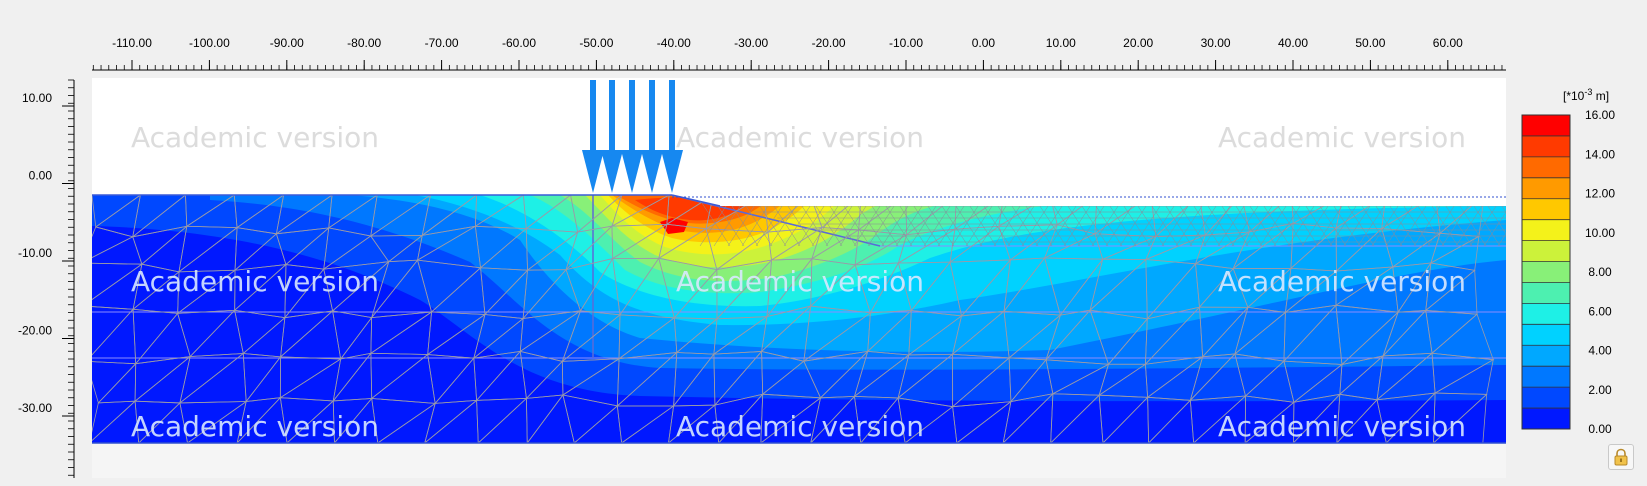  What do you see at coordinates (35, 331) in the screenshot?
I see `y-tick-label: -20.00` at bounding box center [35, 331].